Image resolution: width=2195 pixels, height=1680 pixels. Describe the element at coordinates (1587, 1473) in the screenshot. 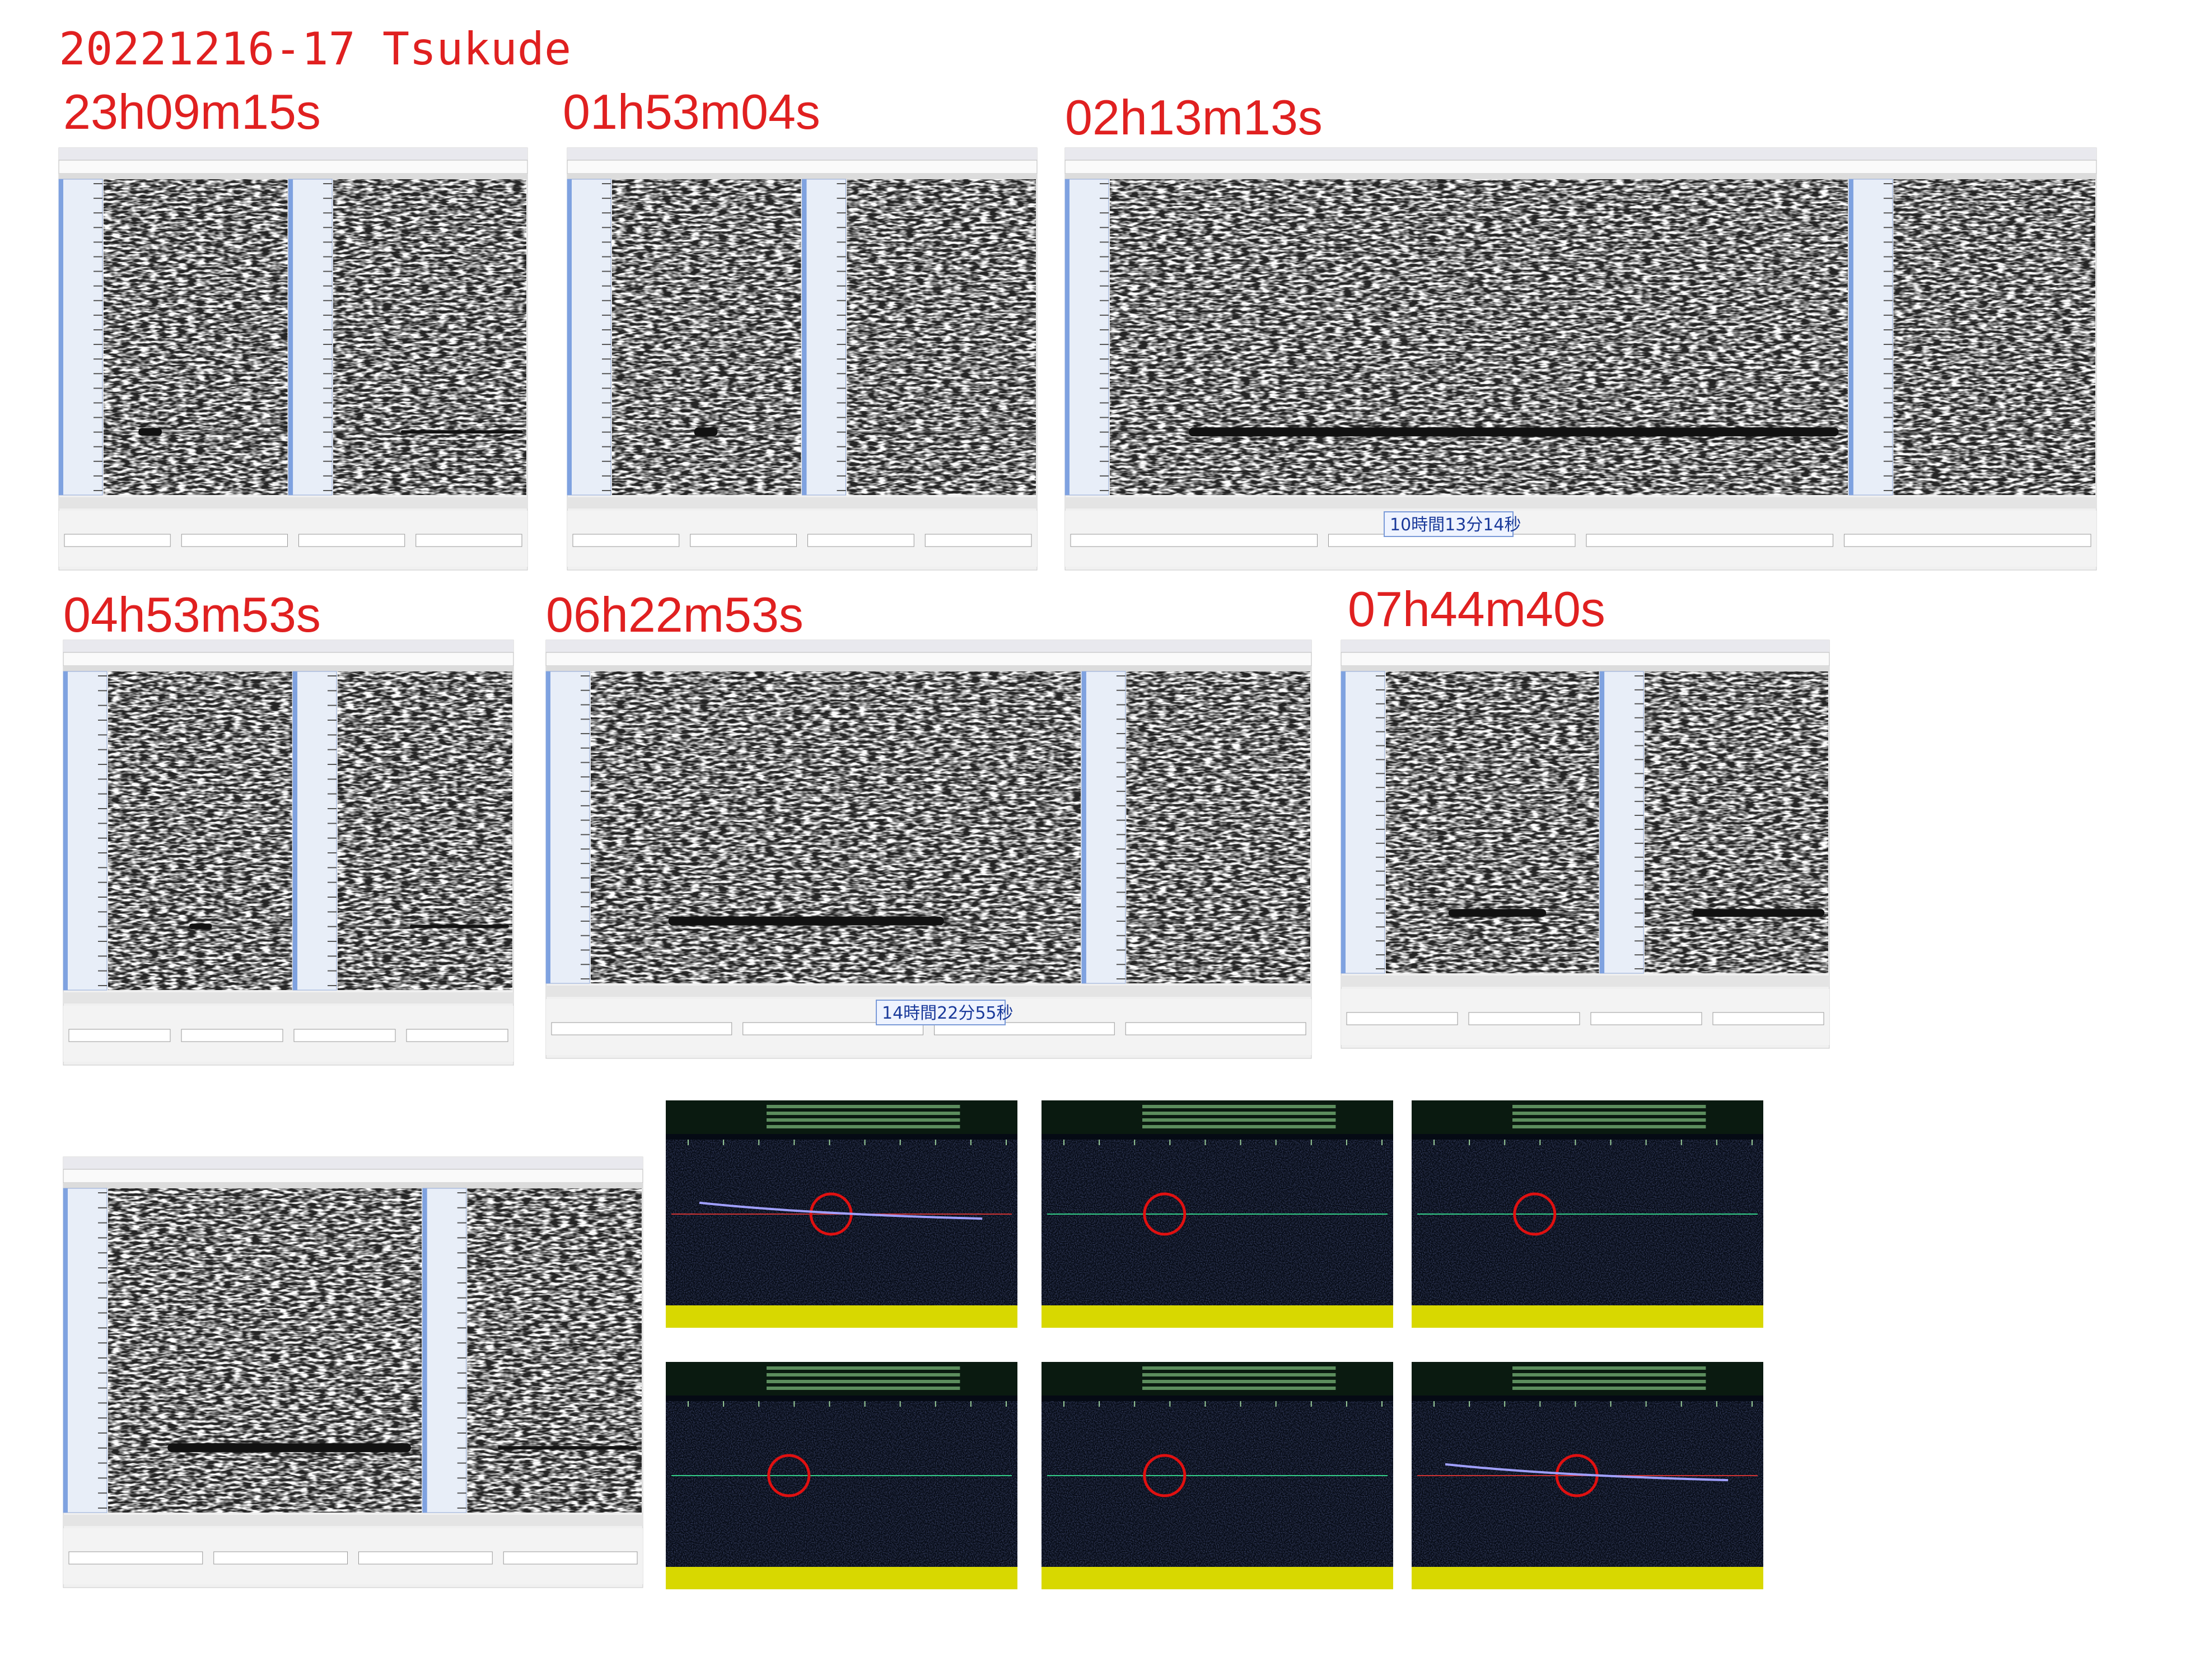

I see `plane-trace` at that location.